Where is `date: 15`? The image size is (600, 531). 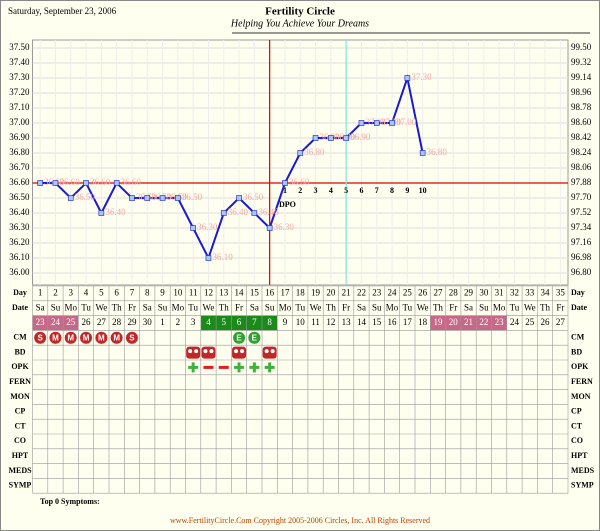
date: 15 is located at coordinates (377, 322).